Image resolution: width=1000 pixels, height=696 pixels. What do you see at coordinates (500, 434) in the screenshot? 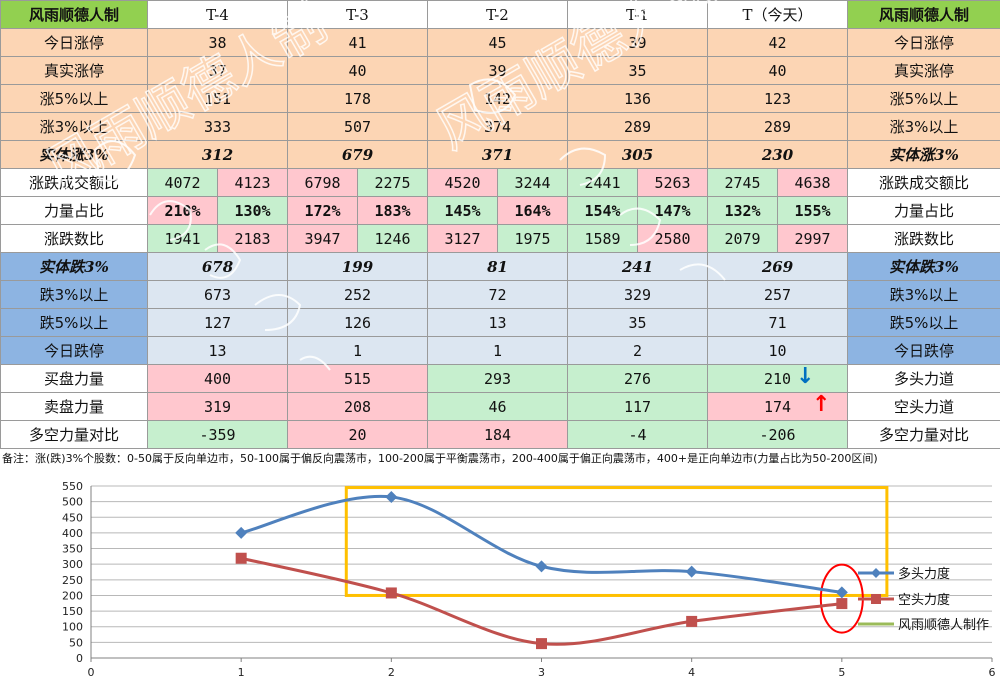
I see `row-bull-bear-diff: 多空力量对比 -359 20 184 -4 -206 多空力量对比` at bounding box center [500, 434].